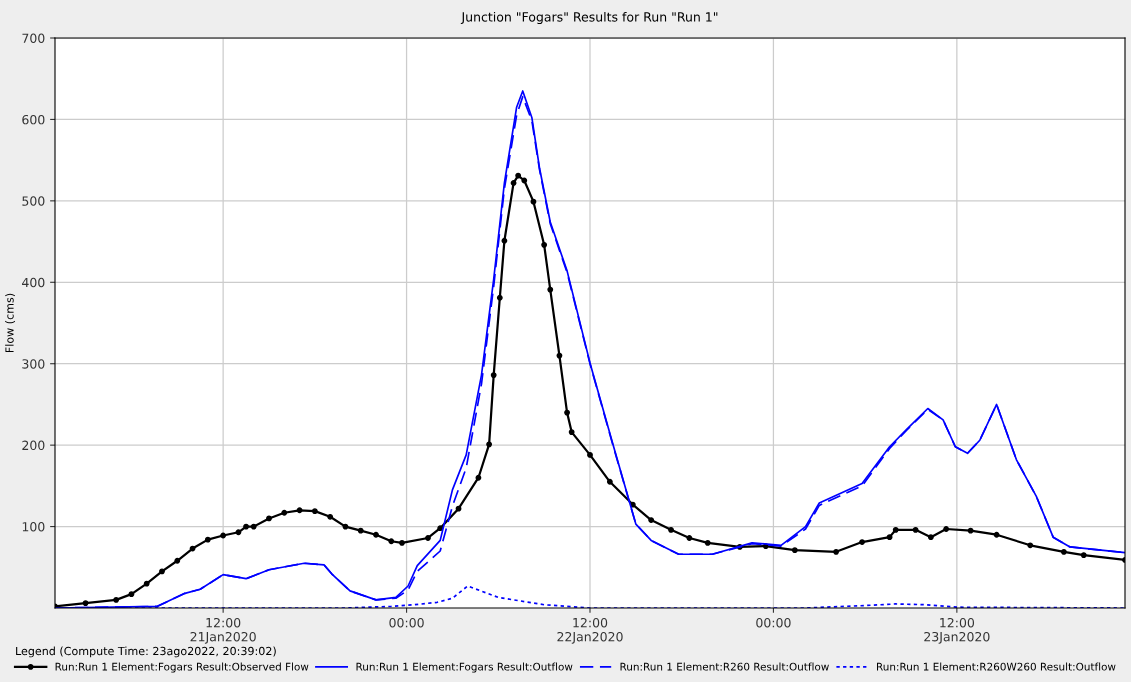  Describe the element at coordinates (996, 666) in the screenshot. I see `legend-label: Run:Run 1 Element:R260W260 Result:Outflow` at that location.